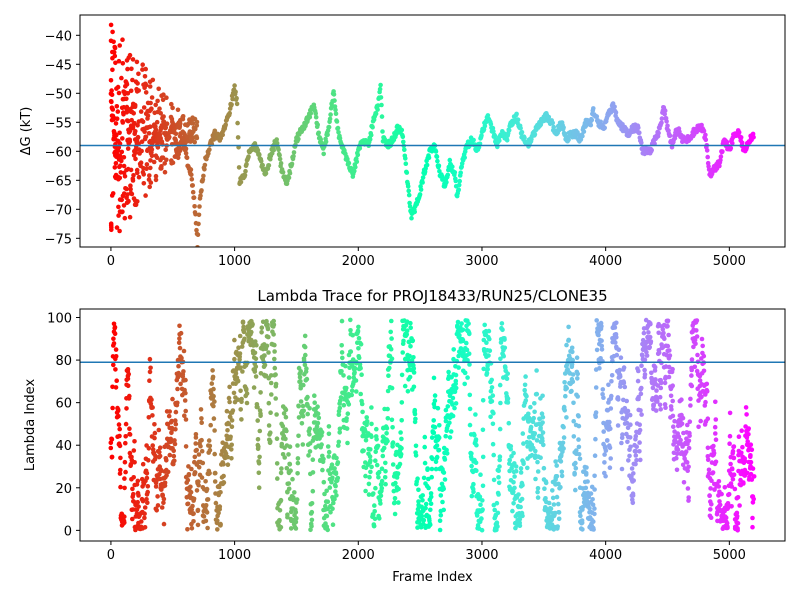  I want to click on delta-g-y-tick-label: −45, so click(58, 65).